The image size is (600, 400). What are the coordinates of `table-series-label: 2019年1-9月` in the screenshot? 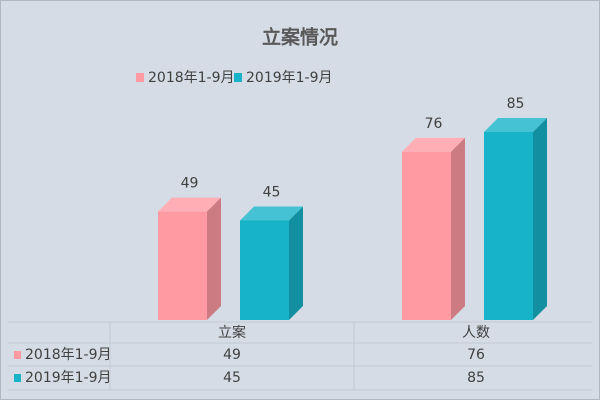 It's located at (68, 378).